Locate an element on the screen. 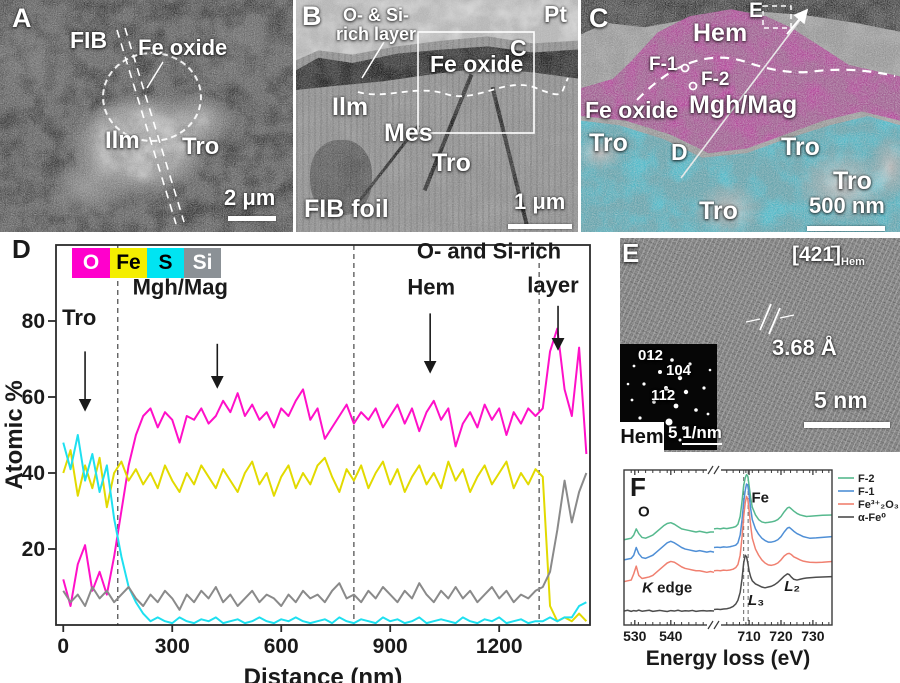  svg-text: 540 is located at coordinates (671, 636).